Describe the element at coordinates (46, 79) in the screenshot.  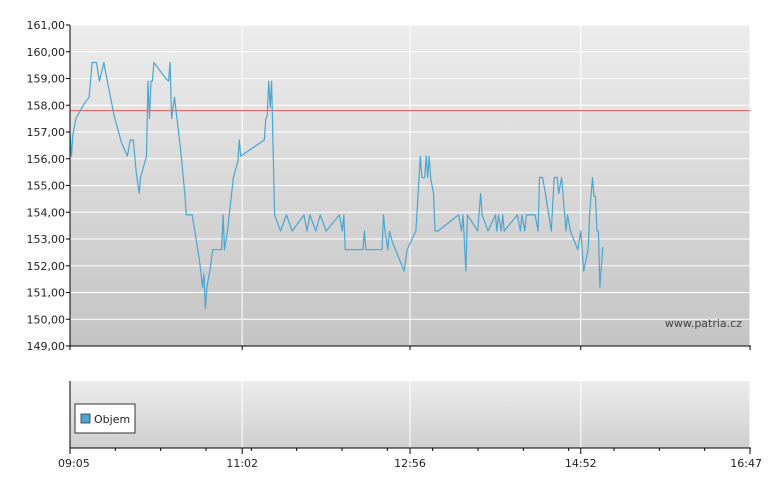
I see `price-y-tick-label: 159,00` at that location.